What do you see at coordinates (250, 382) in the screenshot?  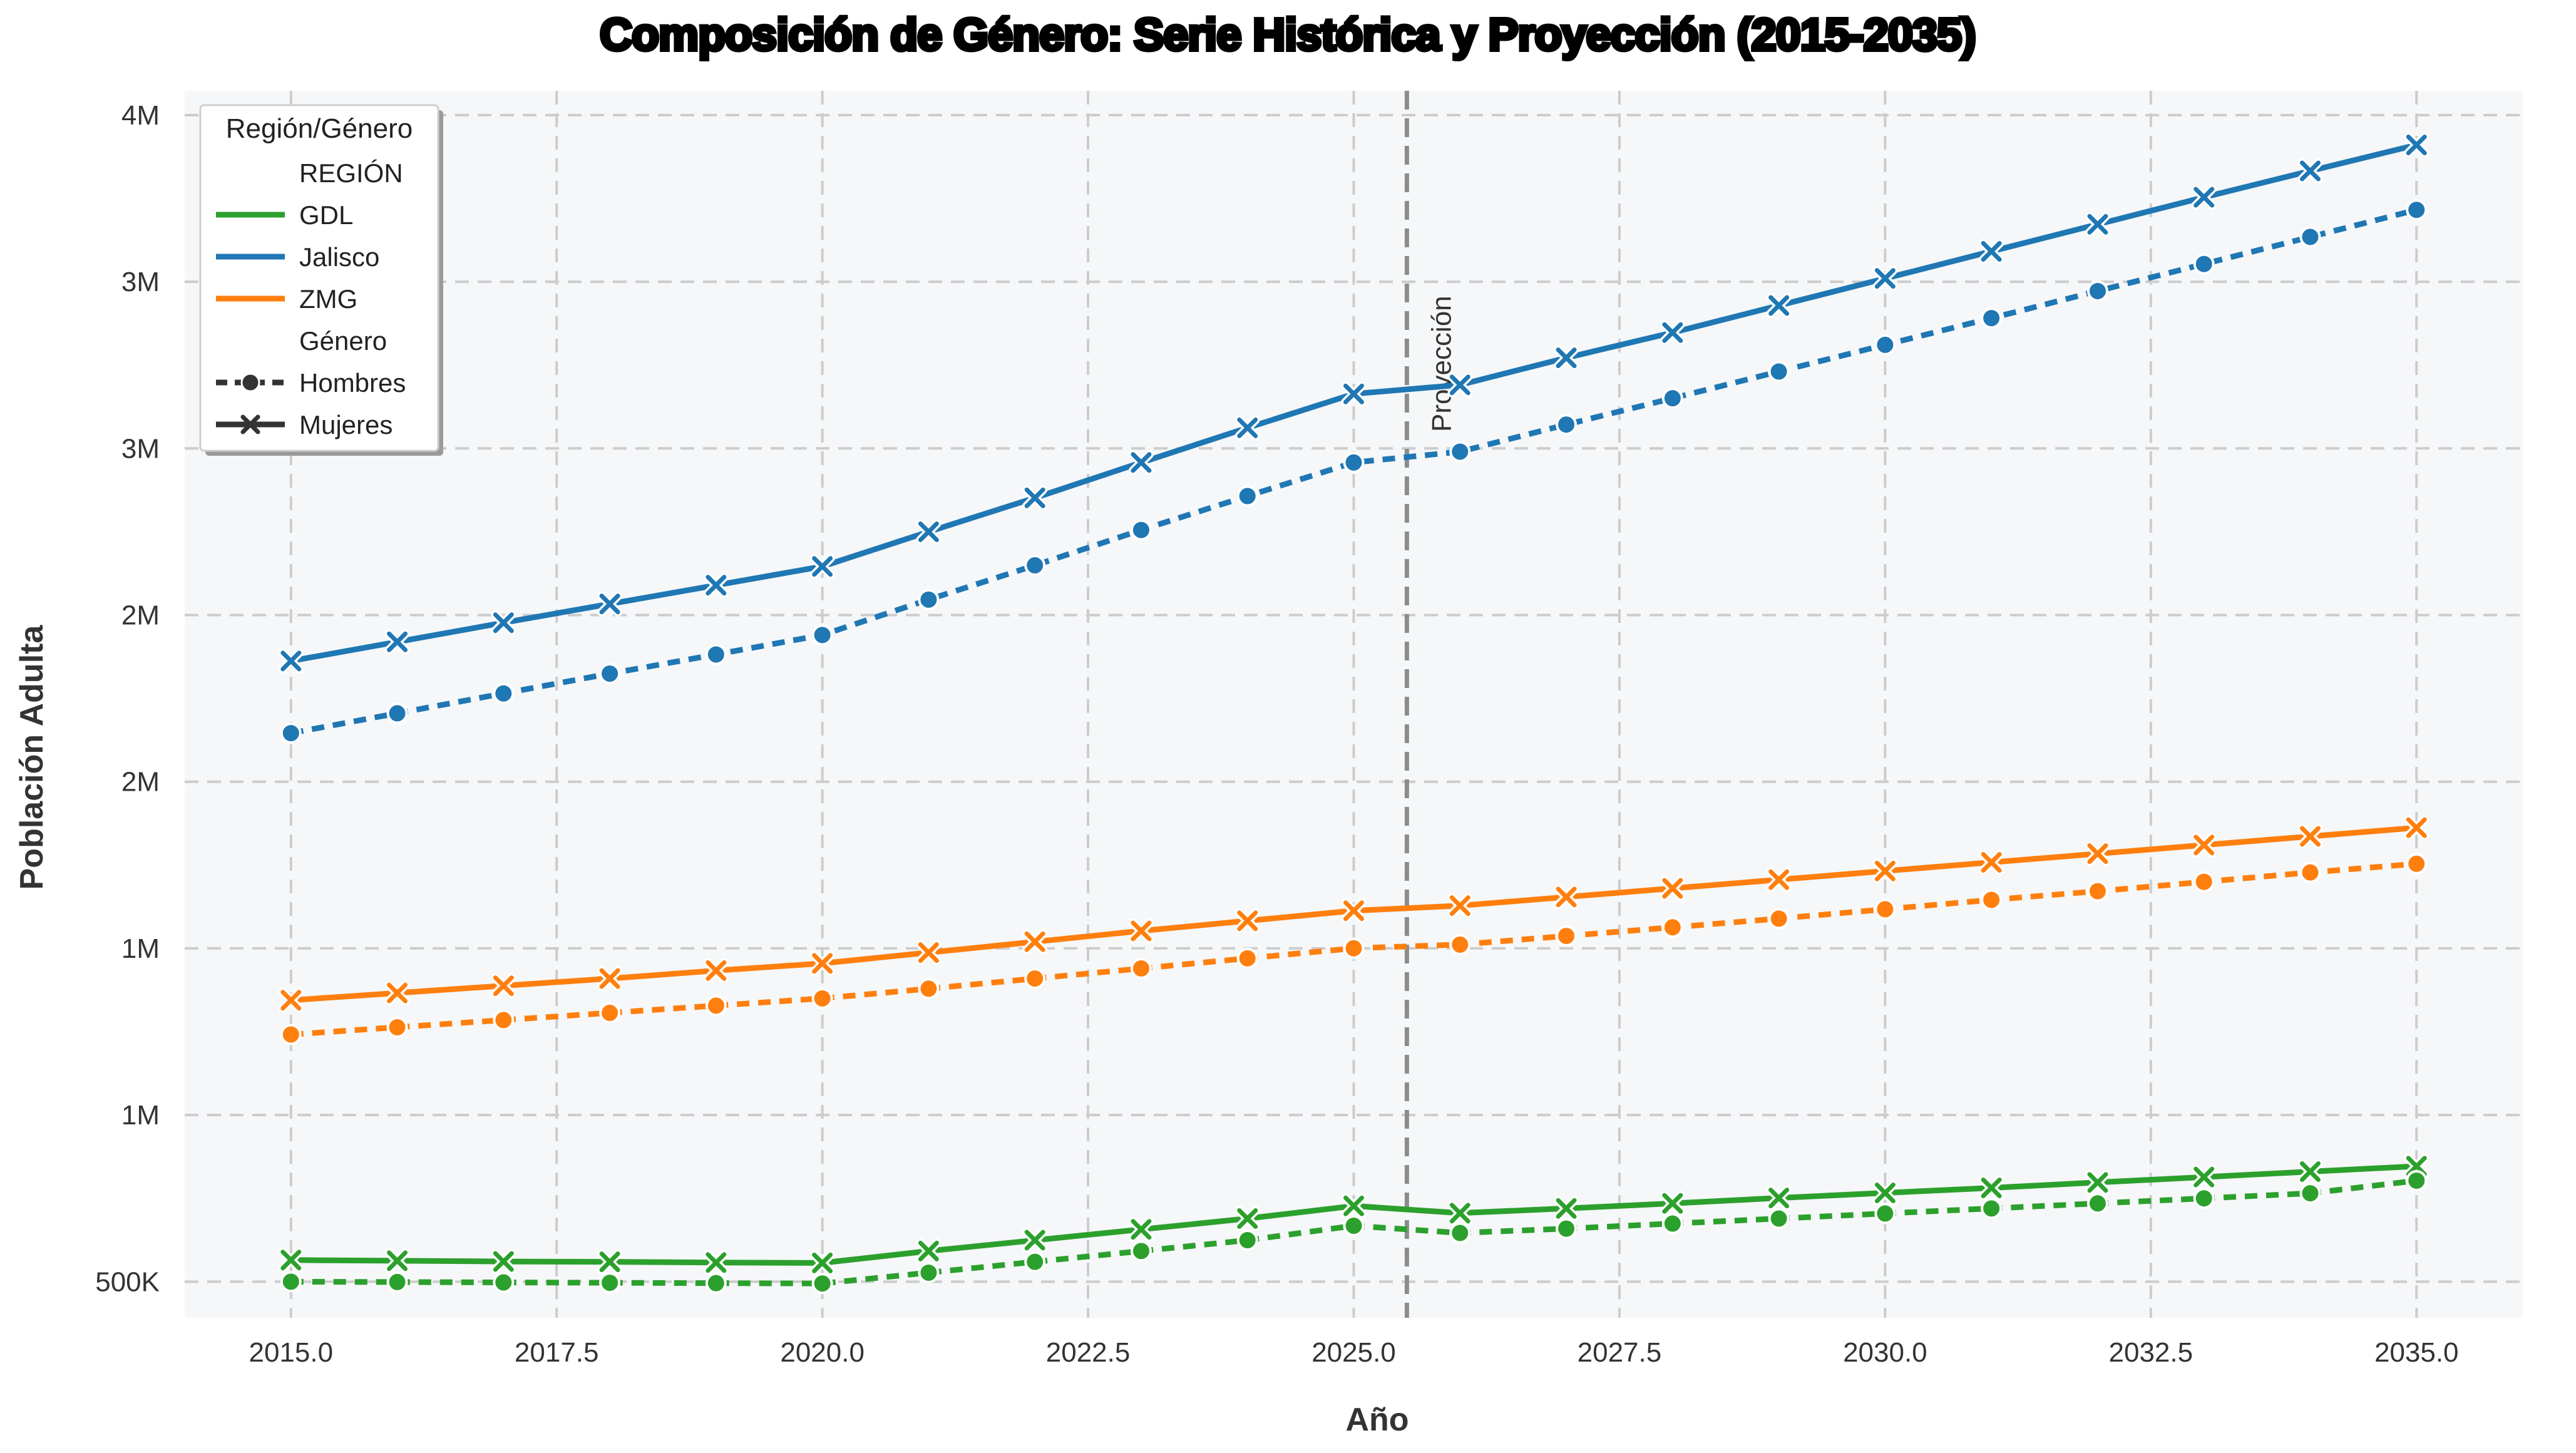 I see `legend-circle-marker` at bounding box center [250, 382].